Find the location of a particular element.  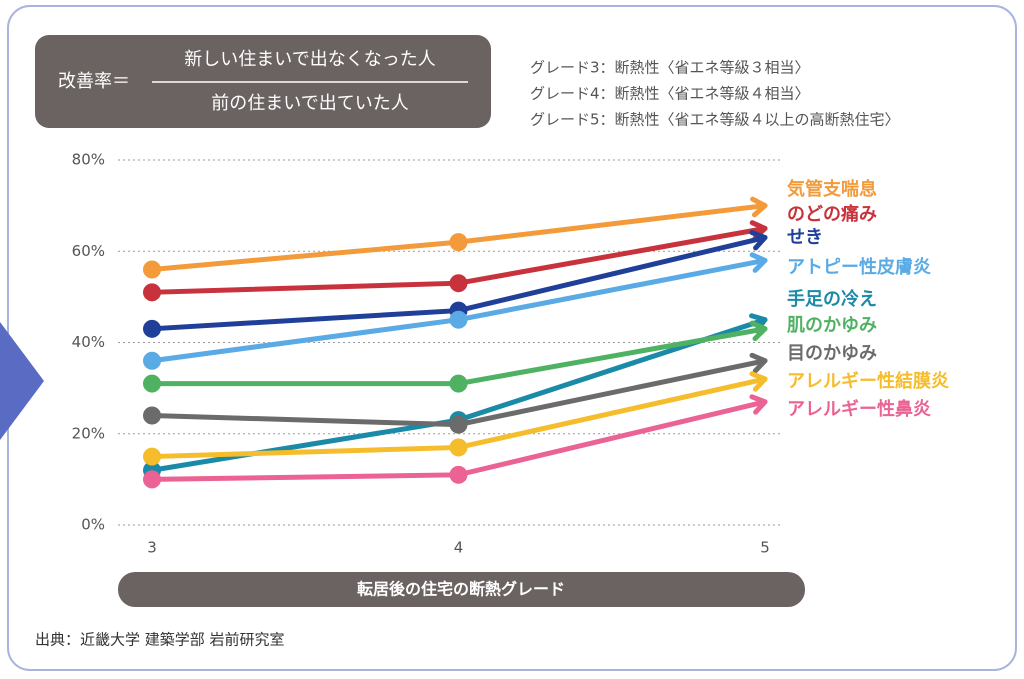

legend-label: 気管支喘息 is located at coordinates (832, 189).